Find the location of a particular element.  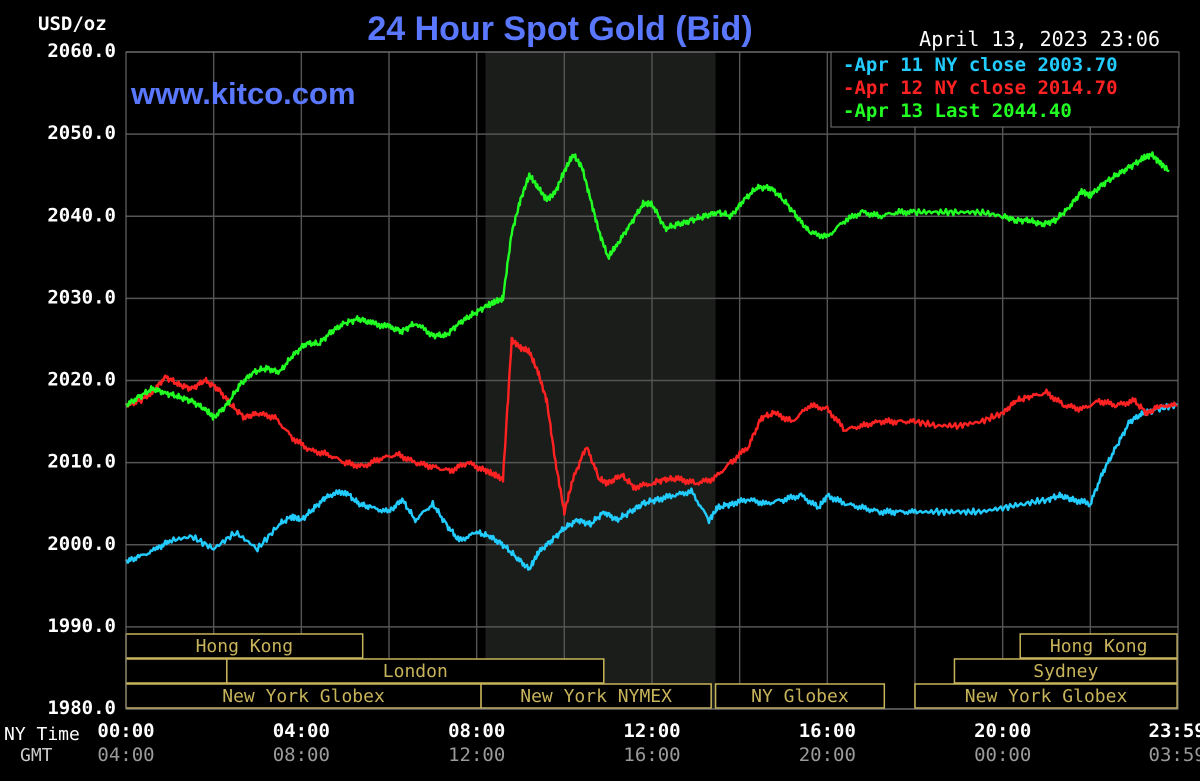

y-tick-label: 2020.0 is located at coordinates (81, 380).